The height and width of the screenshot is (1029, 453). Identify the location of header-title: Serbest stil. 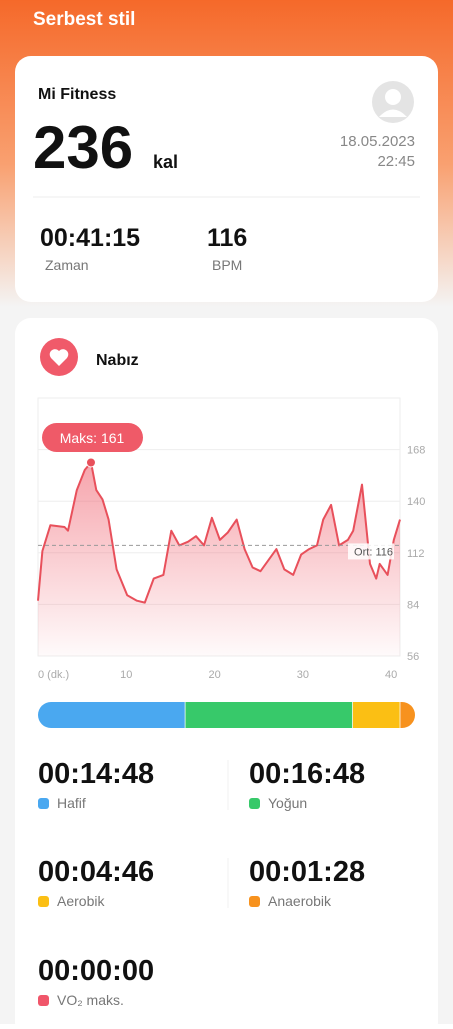
(84, 19).